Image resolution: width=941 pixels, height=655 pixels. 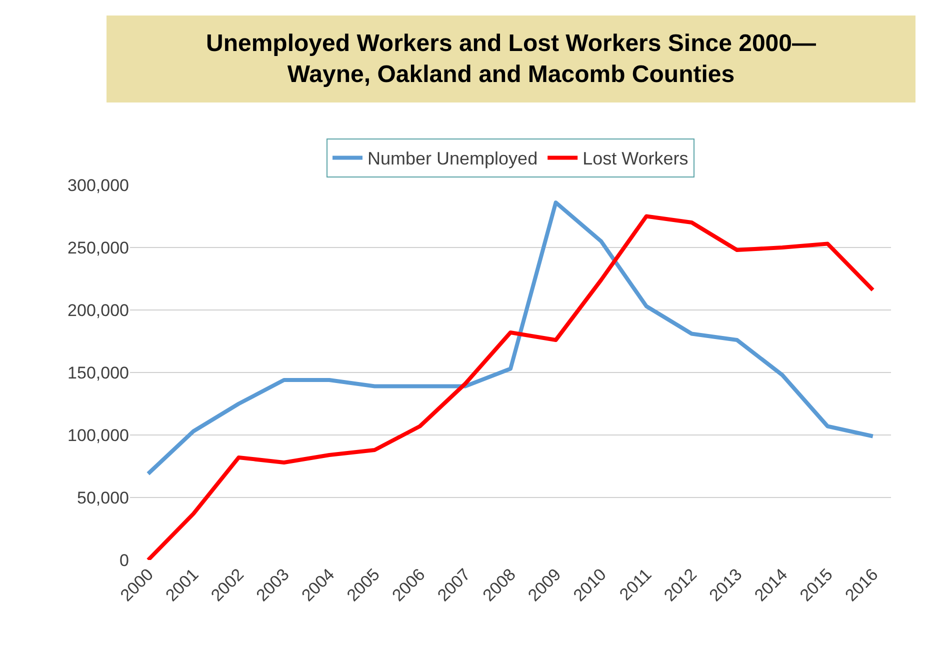 What do you see at coordinates (453, 158) in the screenshot?
I see `legend-label: Number Unemployed` at bounding box center [453, 158].